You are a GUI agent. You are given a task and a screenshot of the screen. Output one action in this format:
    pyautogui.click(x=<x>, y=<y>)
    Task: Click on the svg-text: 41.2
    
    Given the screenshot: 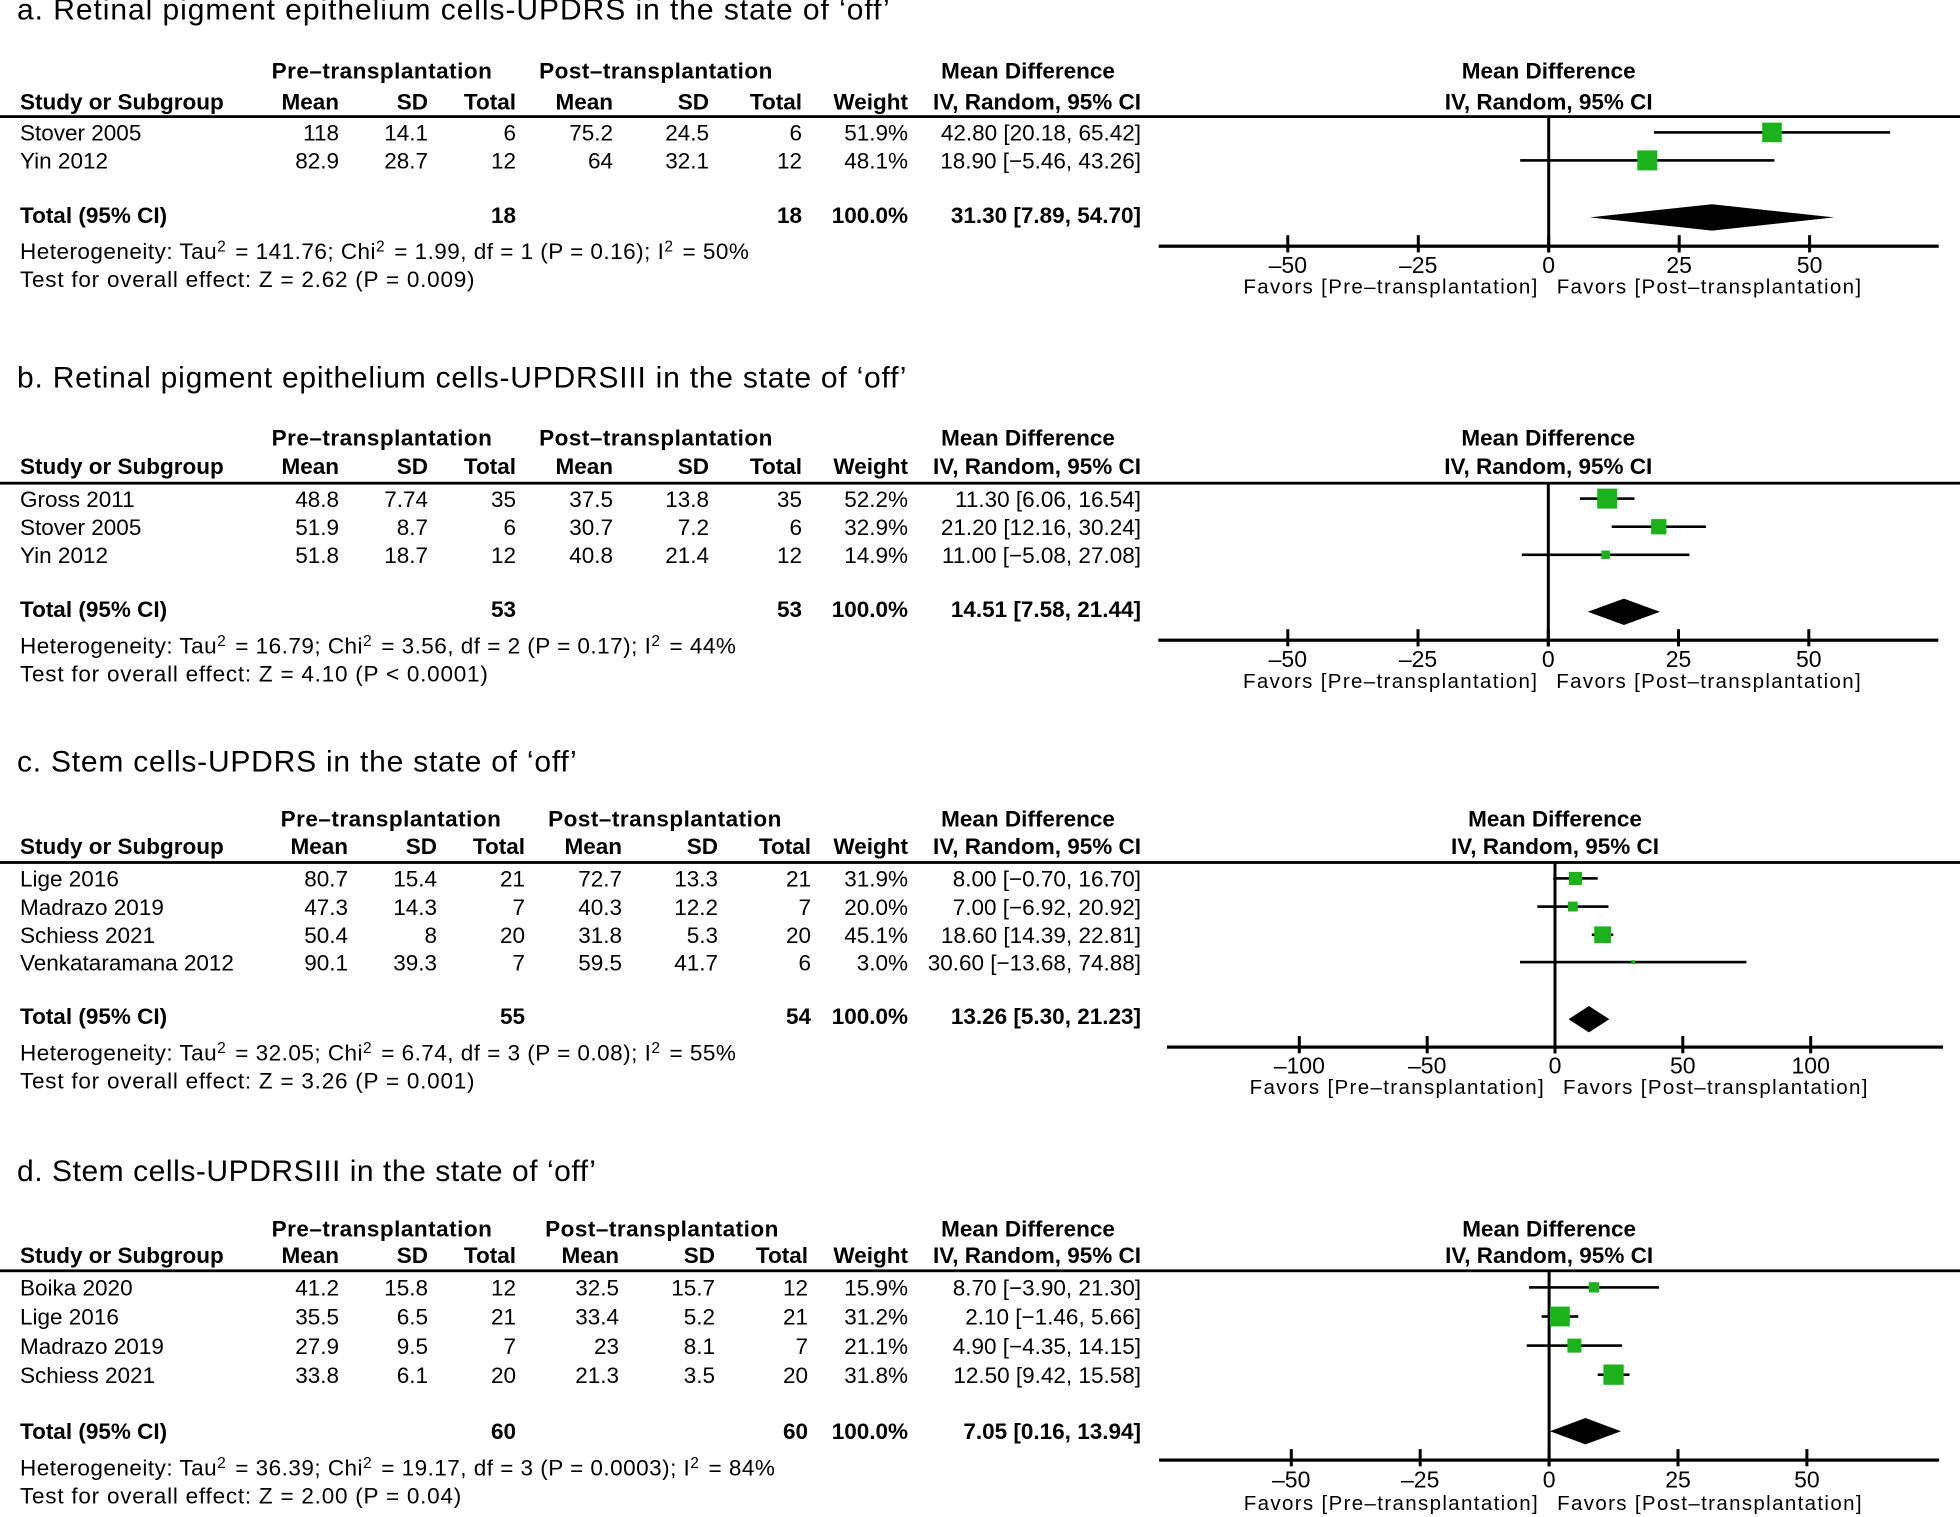 What is the action you would take?
    pyautogui.click(x=317, y=1288)
    